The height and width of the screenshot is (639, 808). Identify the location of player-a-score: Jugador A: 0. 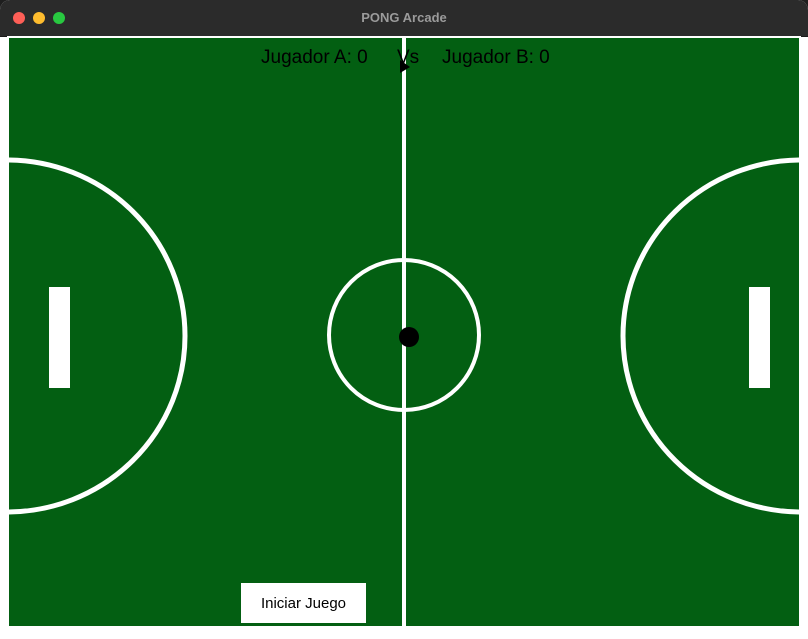
(314, 57).